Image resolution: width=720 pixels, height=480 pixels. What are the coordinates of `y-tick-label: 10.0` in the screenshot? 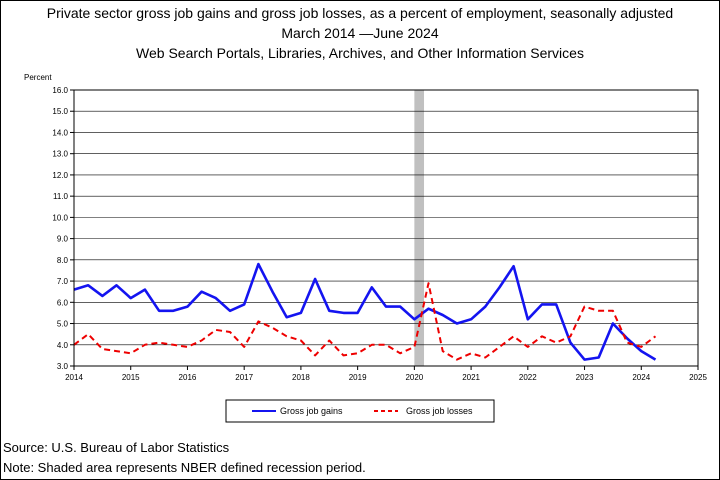 It's located at (60, 217).